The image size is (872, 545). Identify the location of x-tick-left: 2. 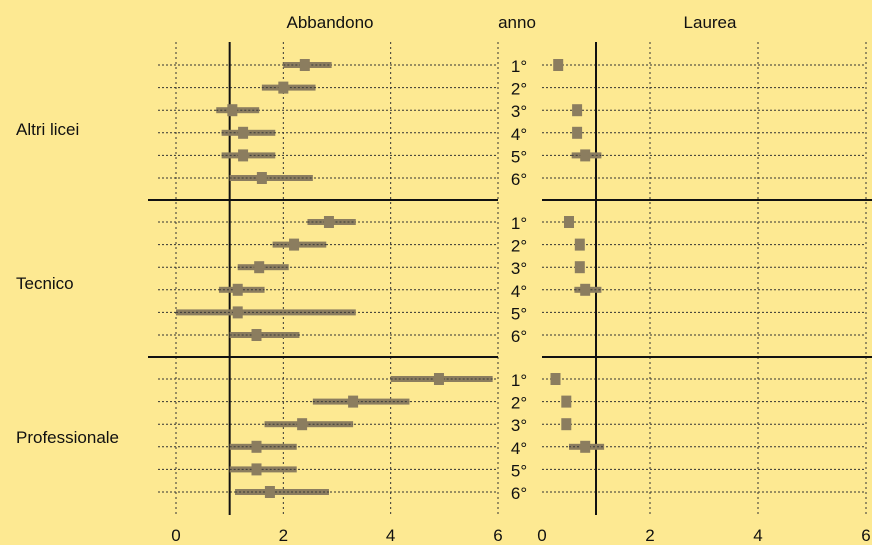
(283, 535).